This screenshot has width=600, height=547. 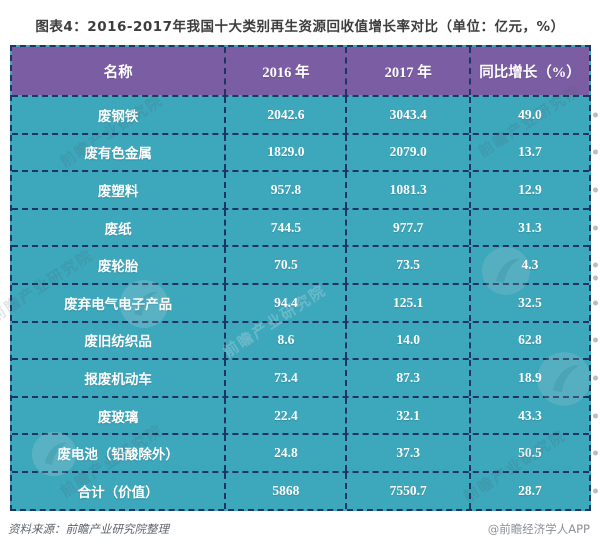 What do you see at coordinates (284, 302) in the screenshot?
I see `row-2016-cell: 94.4` at bounding box center [284, 302].